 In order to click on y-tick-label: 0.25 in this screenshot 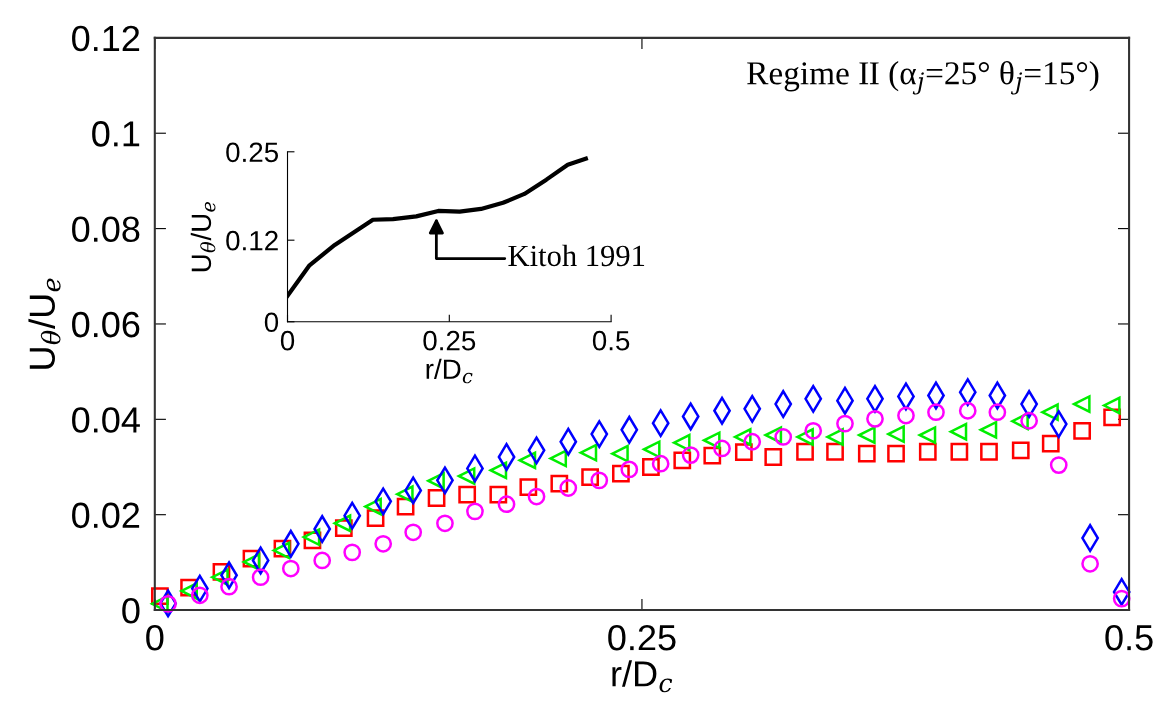, I will do `click(252, 152)`.